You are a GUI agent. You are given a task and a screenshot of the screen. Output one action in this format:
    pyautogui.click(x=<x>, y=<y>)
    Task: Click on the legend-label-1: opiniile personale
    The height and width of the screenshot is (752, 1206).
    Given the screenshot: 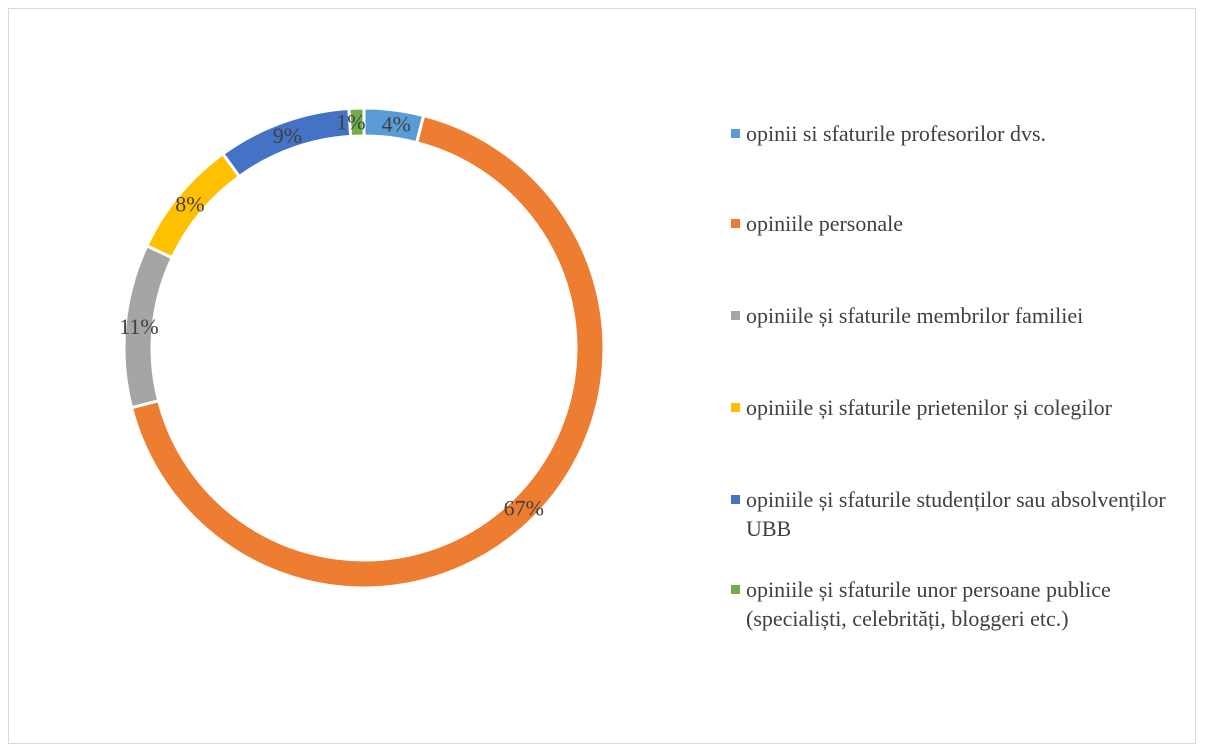 What is the action you would take?
    pyautogui.click(x=825, y=223)
    